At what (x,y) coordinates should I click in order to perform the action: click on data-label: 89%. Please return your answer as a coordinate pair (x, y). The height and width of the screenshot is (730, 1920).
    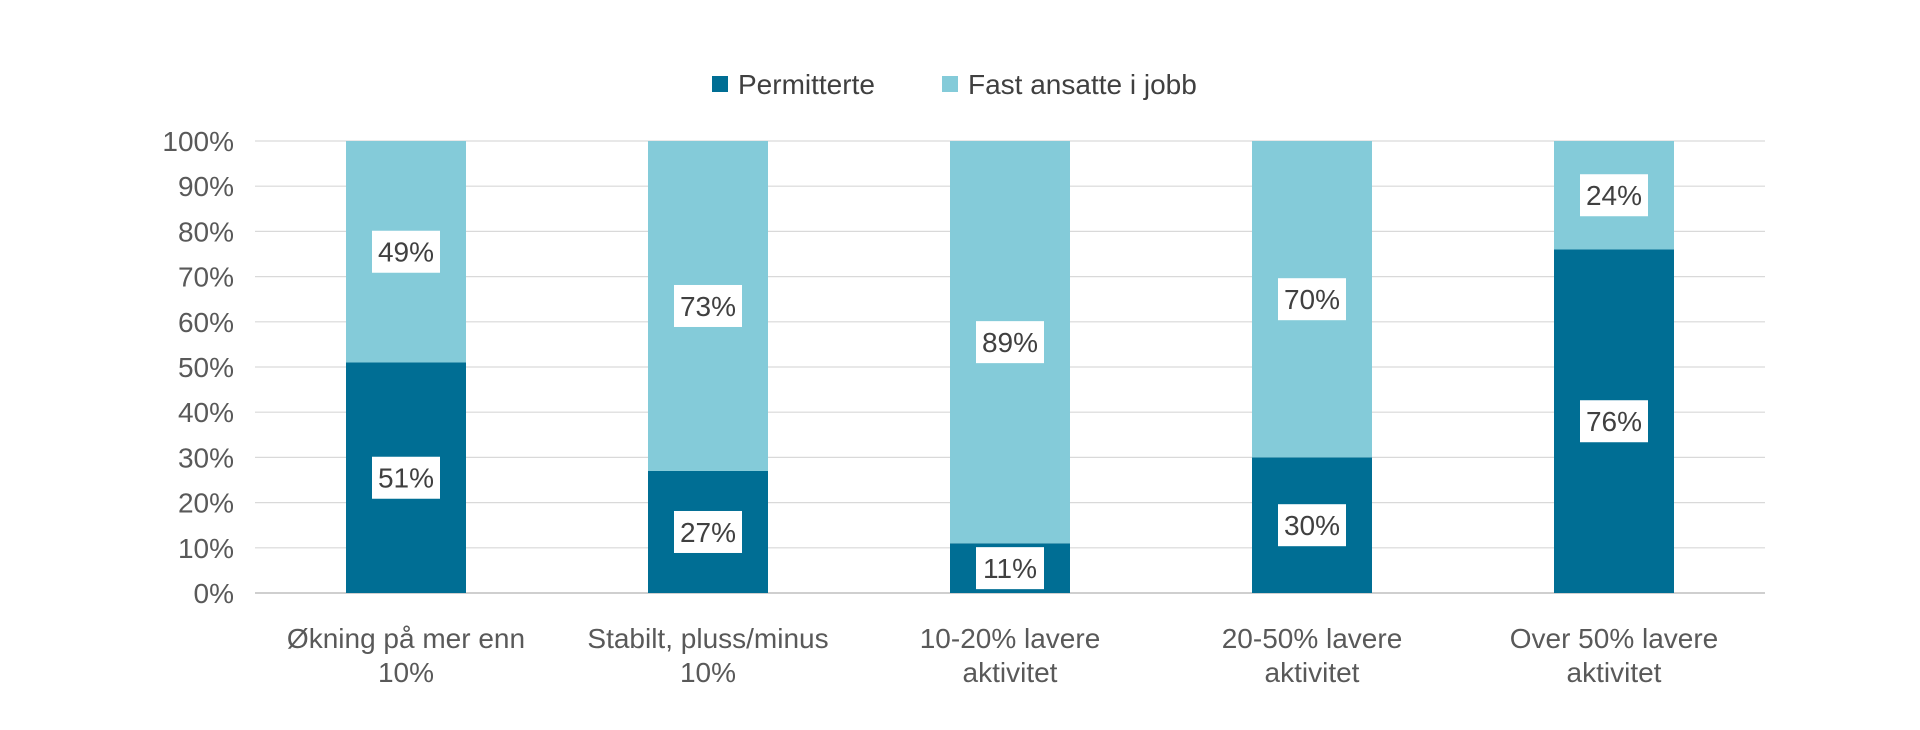
    Looking at the image, I should click on (1010, 342).